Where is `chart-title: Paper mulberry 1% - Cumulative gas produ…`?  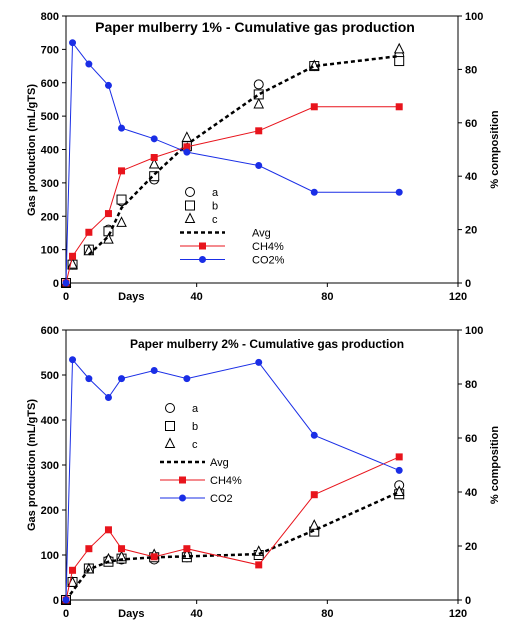 chart-title: Paper mulberry 1% - Cumulative gas produ… is located at coordinates (255, 27).